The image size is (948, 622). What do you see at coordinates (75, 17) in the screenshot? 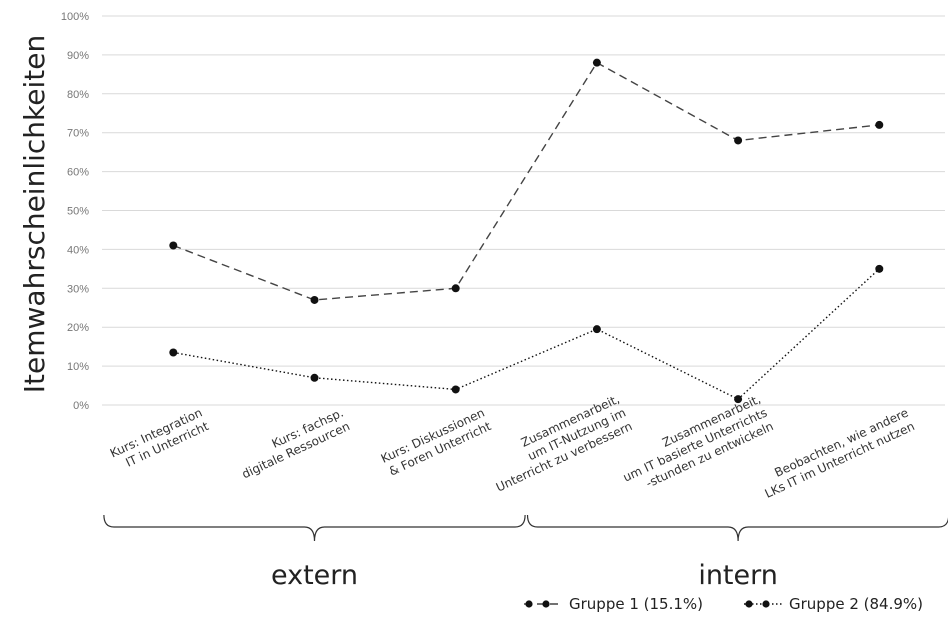
I see `y-tick-label: 100%` at bounding box center [75, 17].